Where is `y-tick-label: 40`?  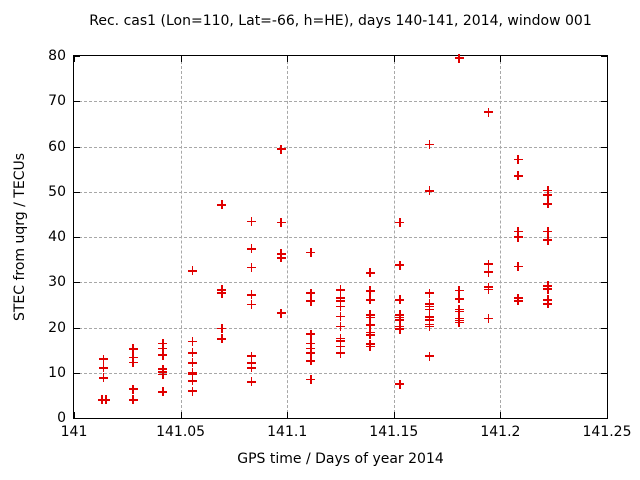
y-tick-label: 40 is located at coordinates (57, 237).